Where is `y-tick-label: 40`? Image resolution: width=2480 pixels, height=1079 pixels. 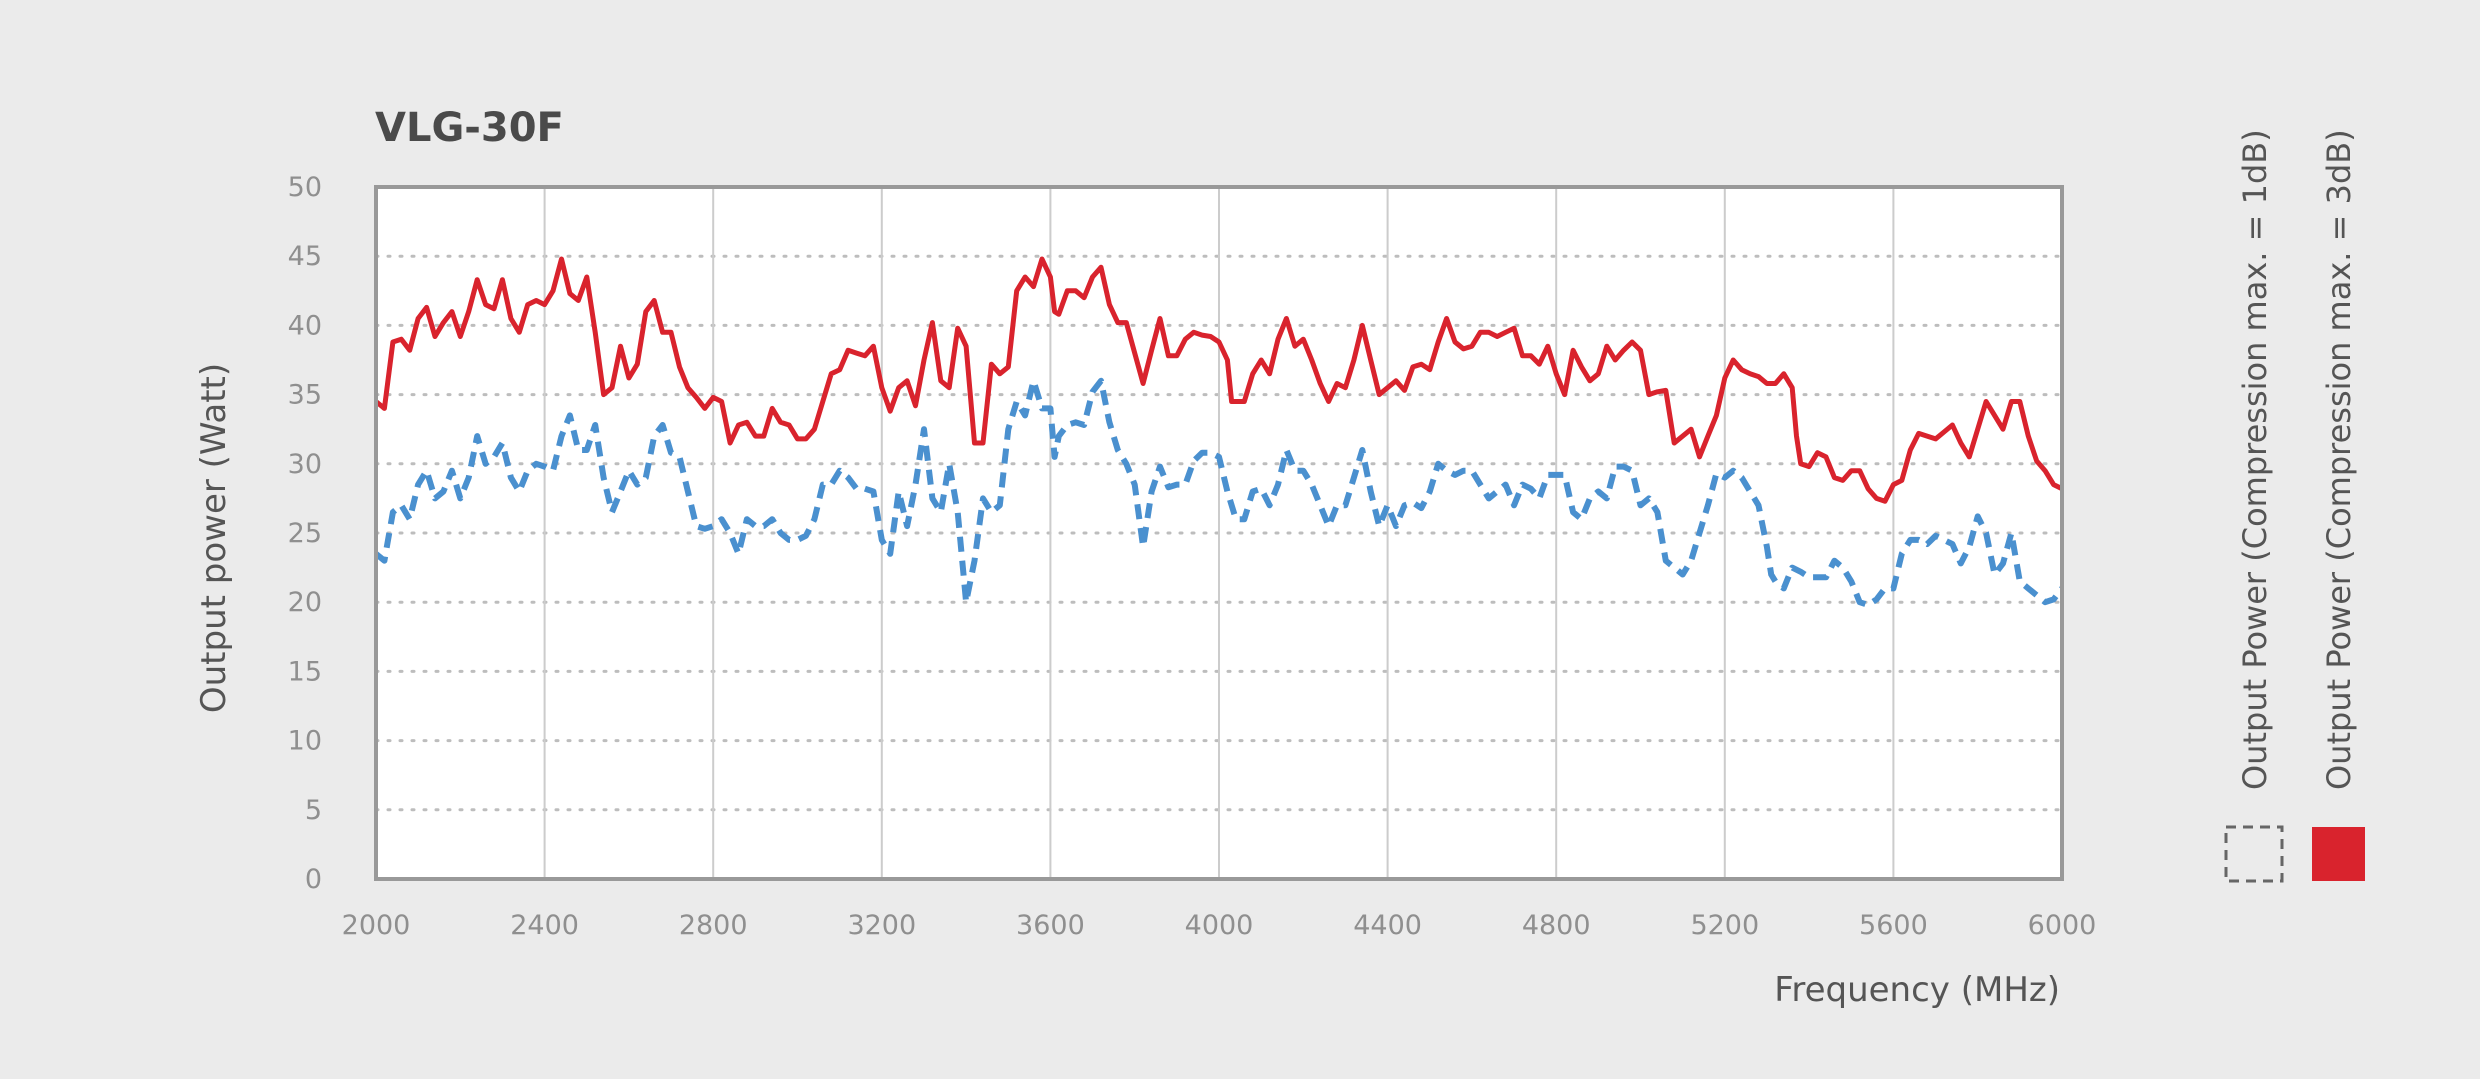 y-tick-label: 40 is located at coordinates (305, 325).